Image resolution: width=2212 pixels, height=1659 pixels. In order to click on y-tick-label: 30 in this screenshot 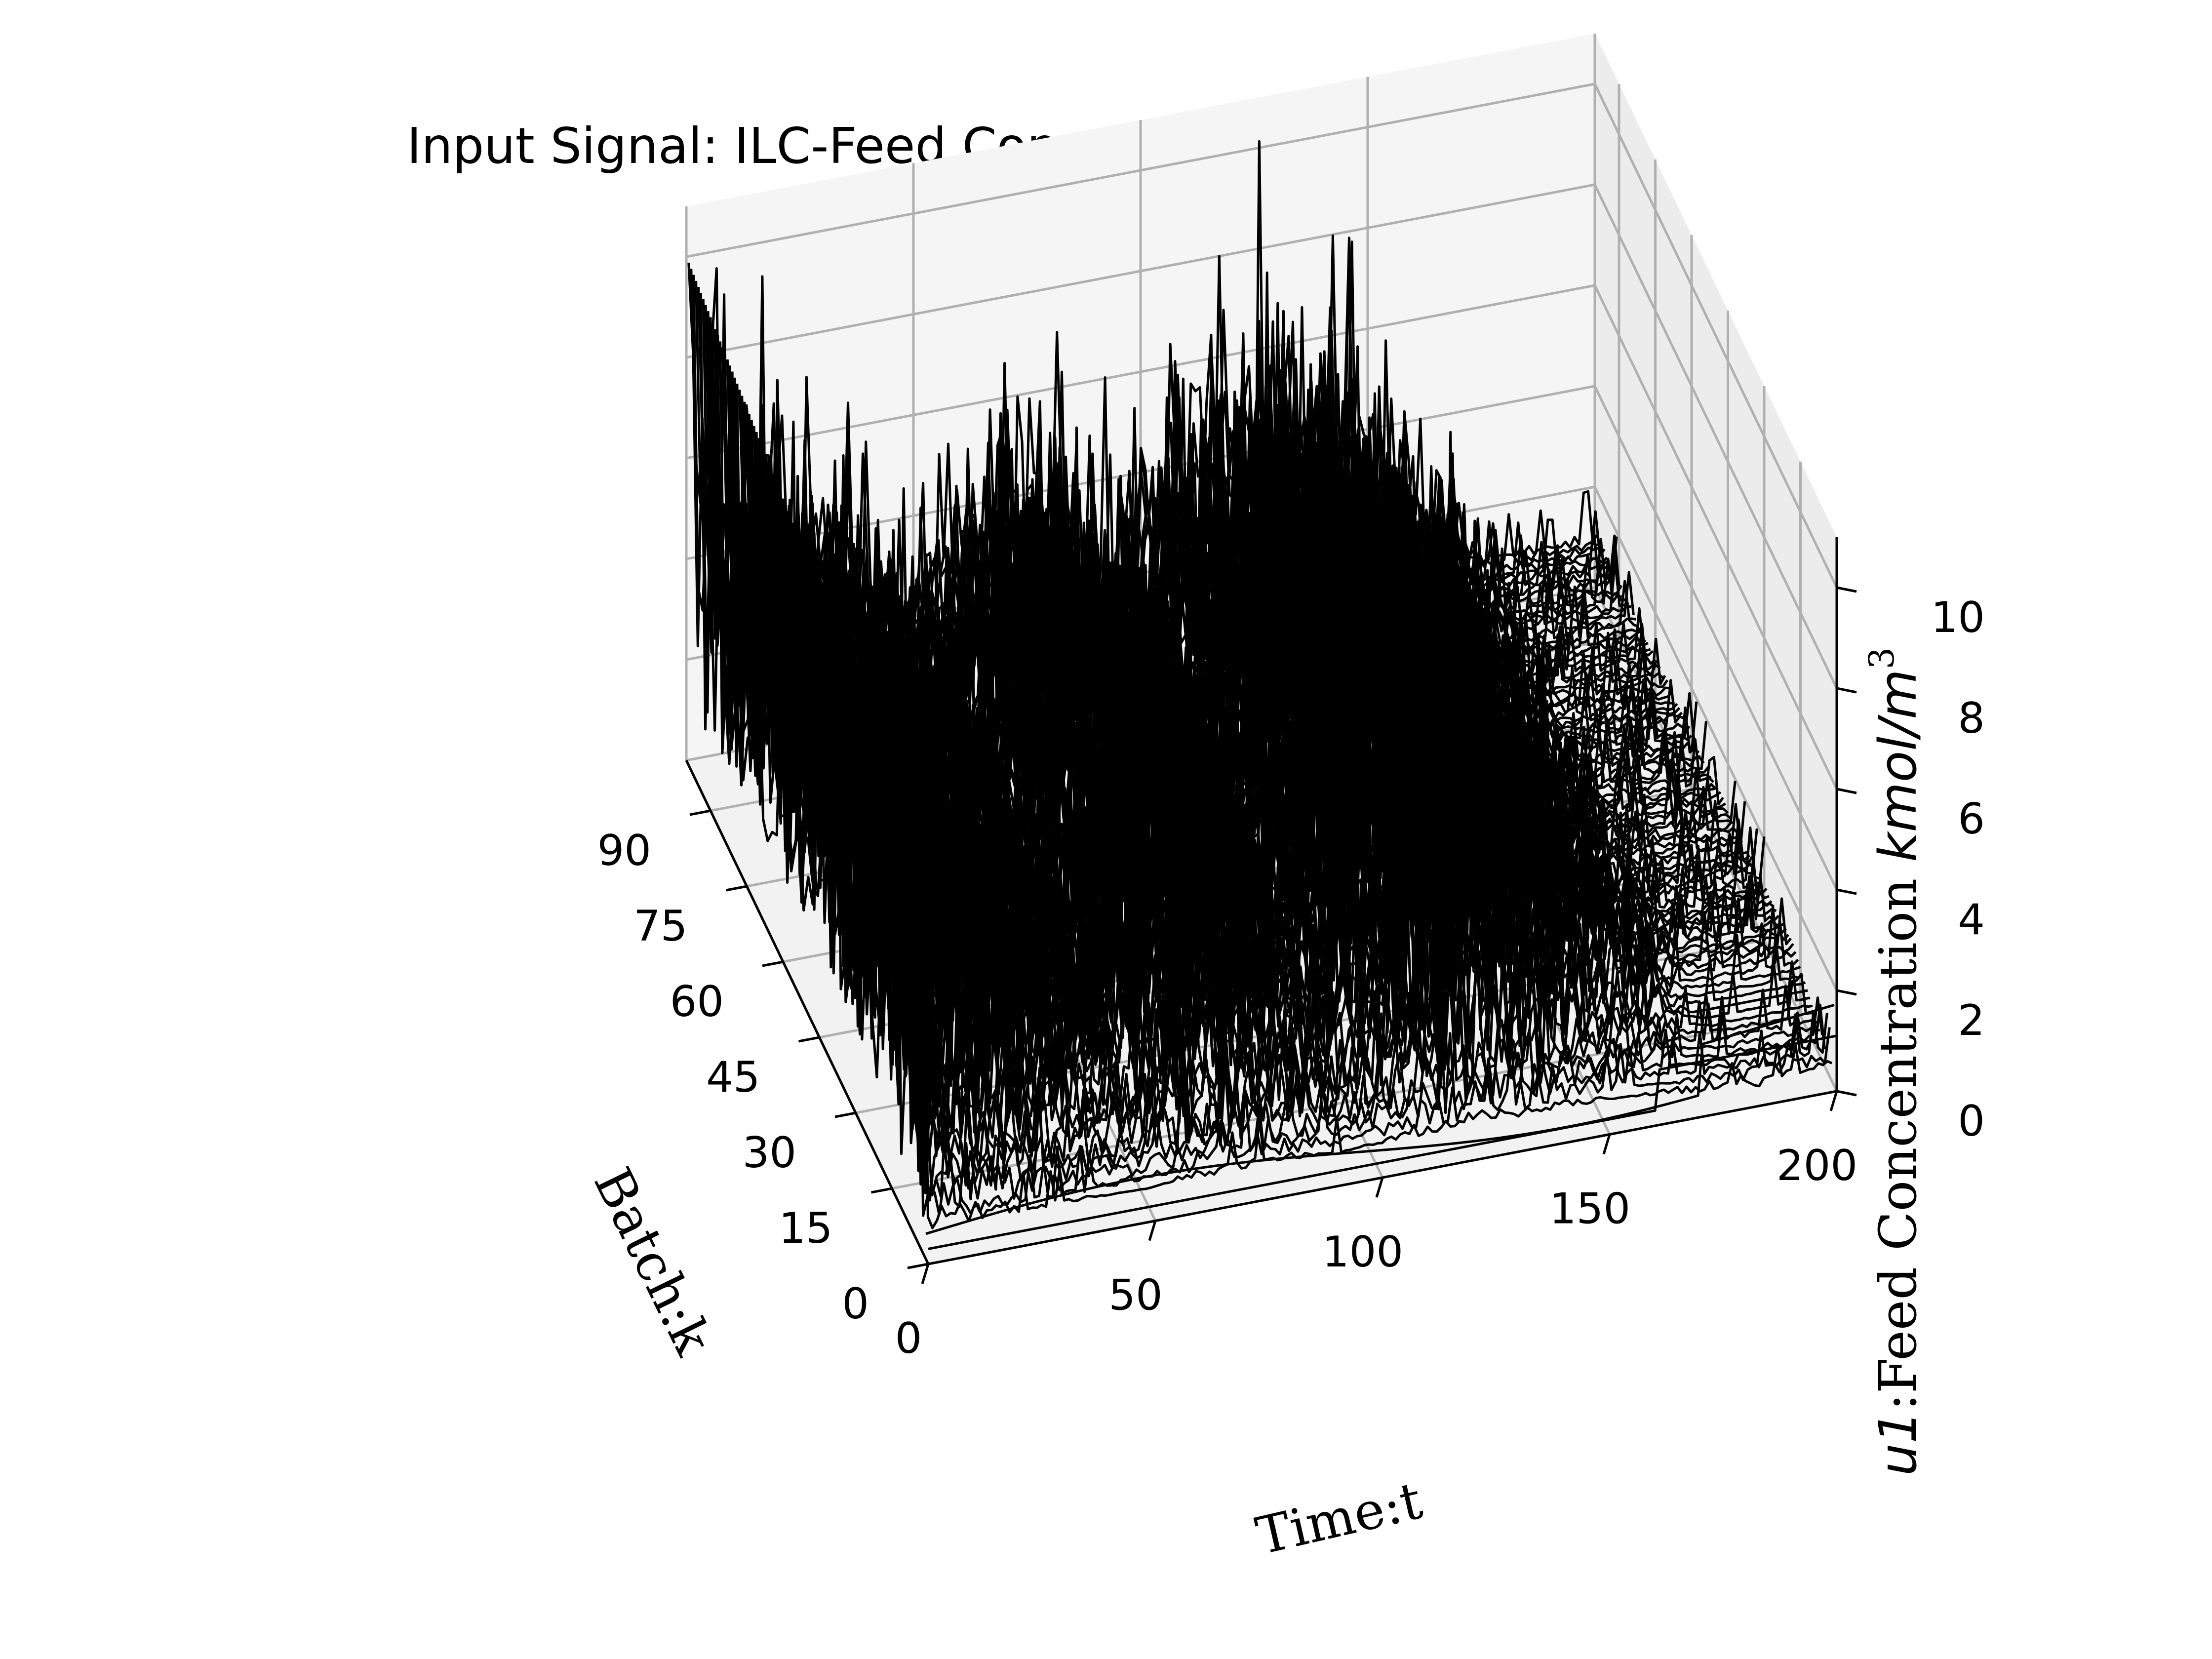, I will do `click(769, 1153)`.